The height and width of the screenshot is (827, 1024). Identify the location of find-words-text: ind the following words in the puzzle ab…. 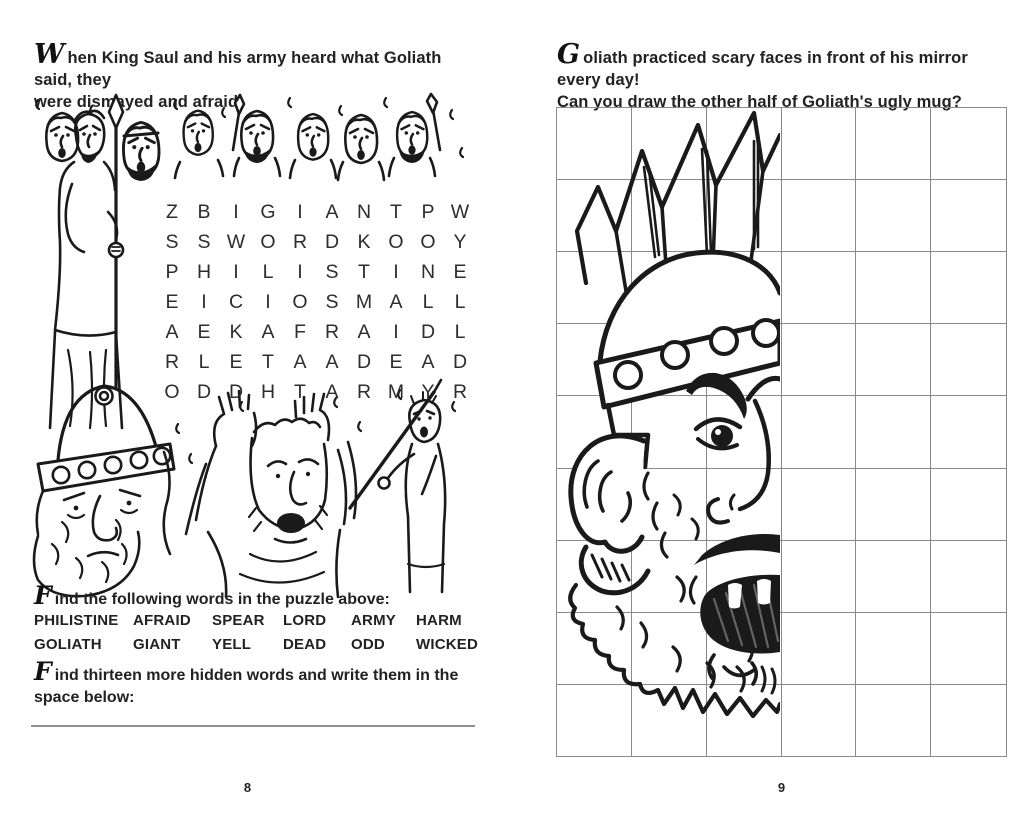
(222, 599).